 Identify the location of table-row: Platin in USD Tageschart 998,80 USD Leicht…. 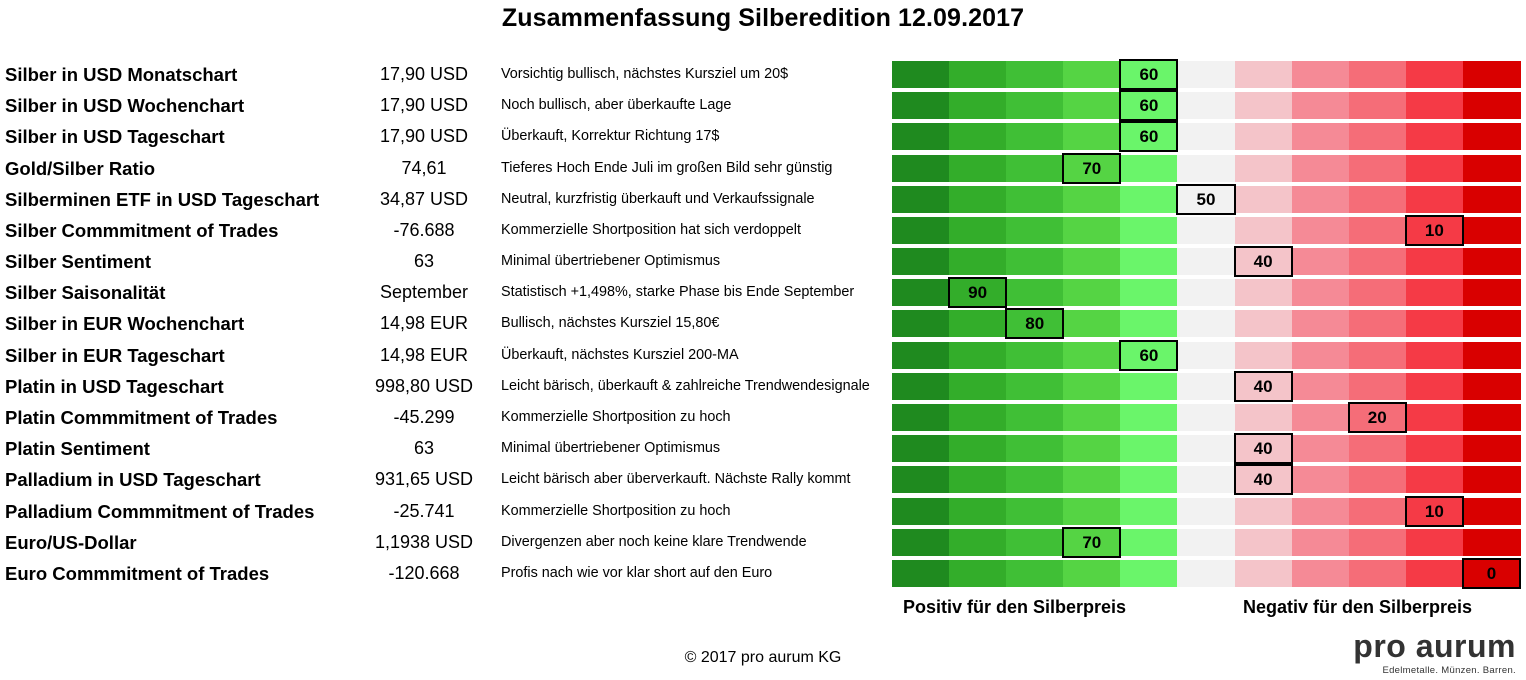
(763, 386).